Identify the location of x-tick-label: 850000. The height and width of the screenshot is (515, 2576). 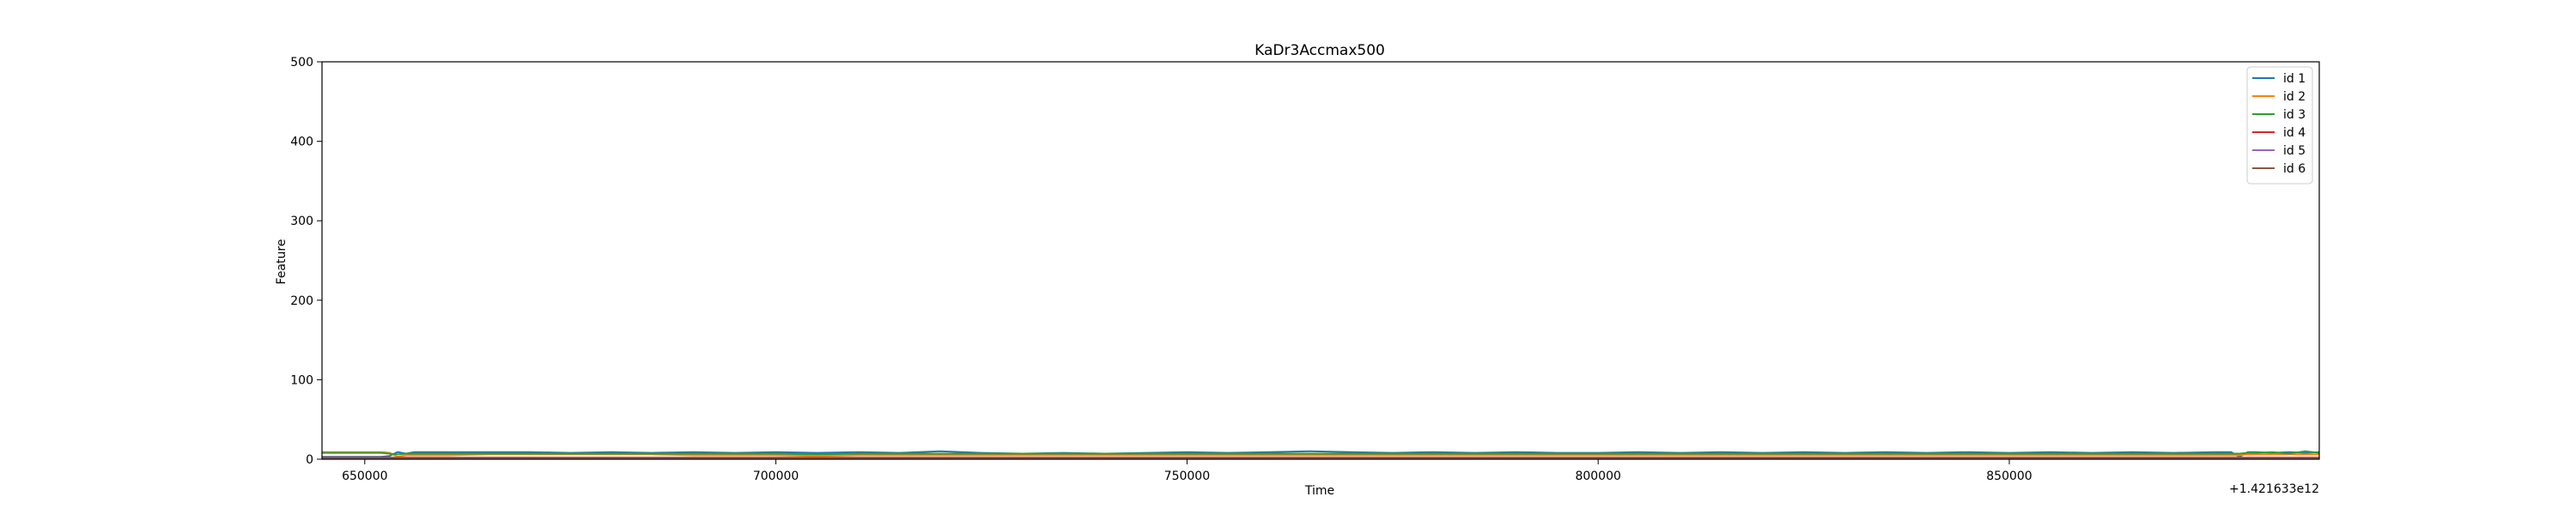
(2009, 476).